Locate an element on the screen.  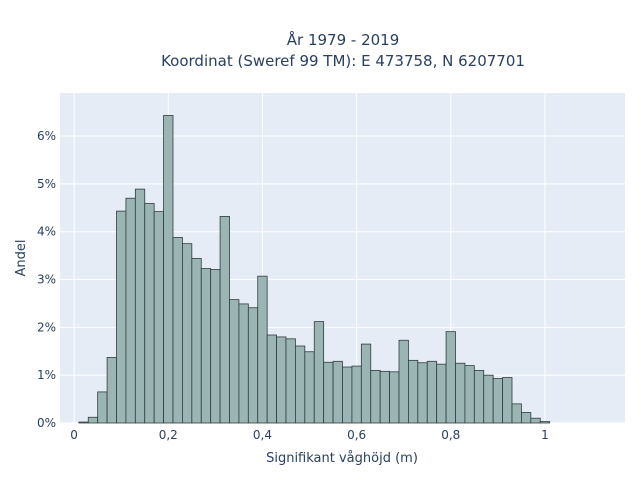
y-tick-label-0: 0% is located at coordinates (46, 423).